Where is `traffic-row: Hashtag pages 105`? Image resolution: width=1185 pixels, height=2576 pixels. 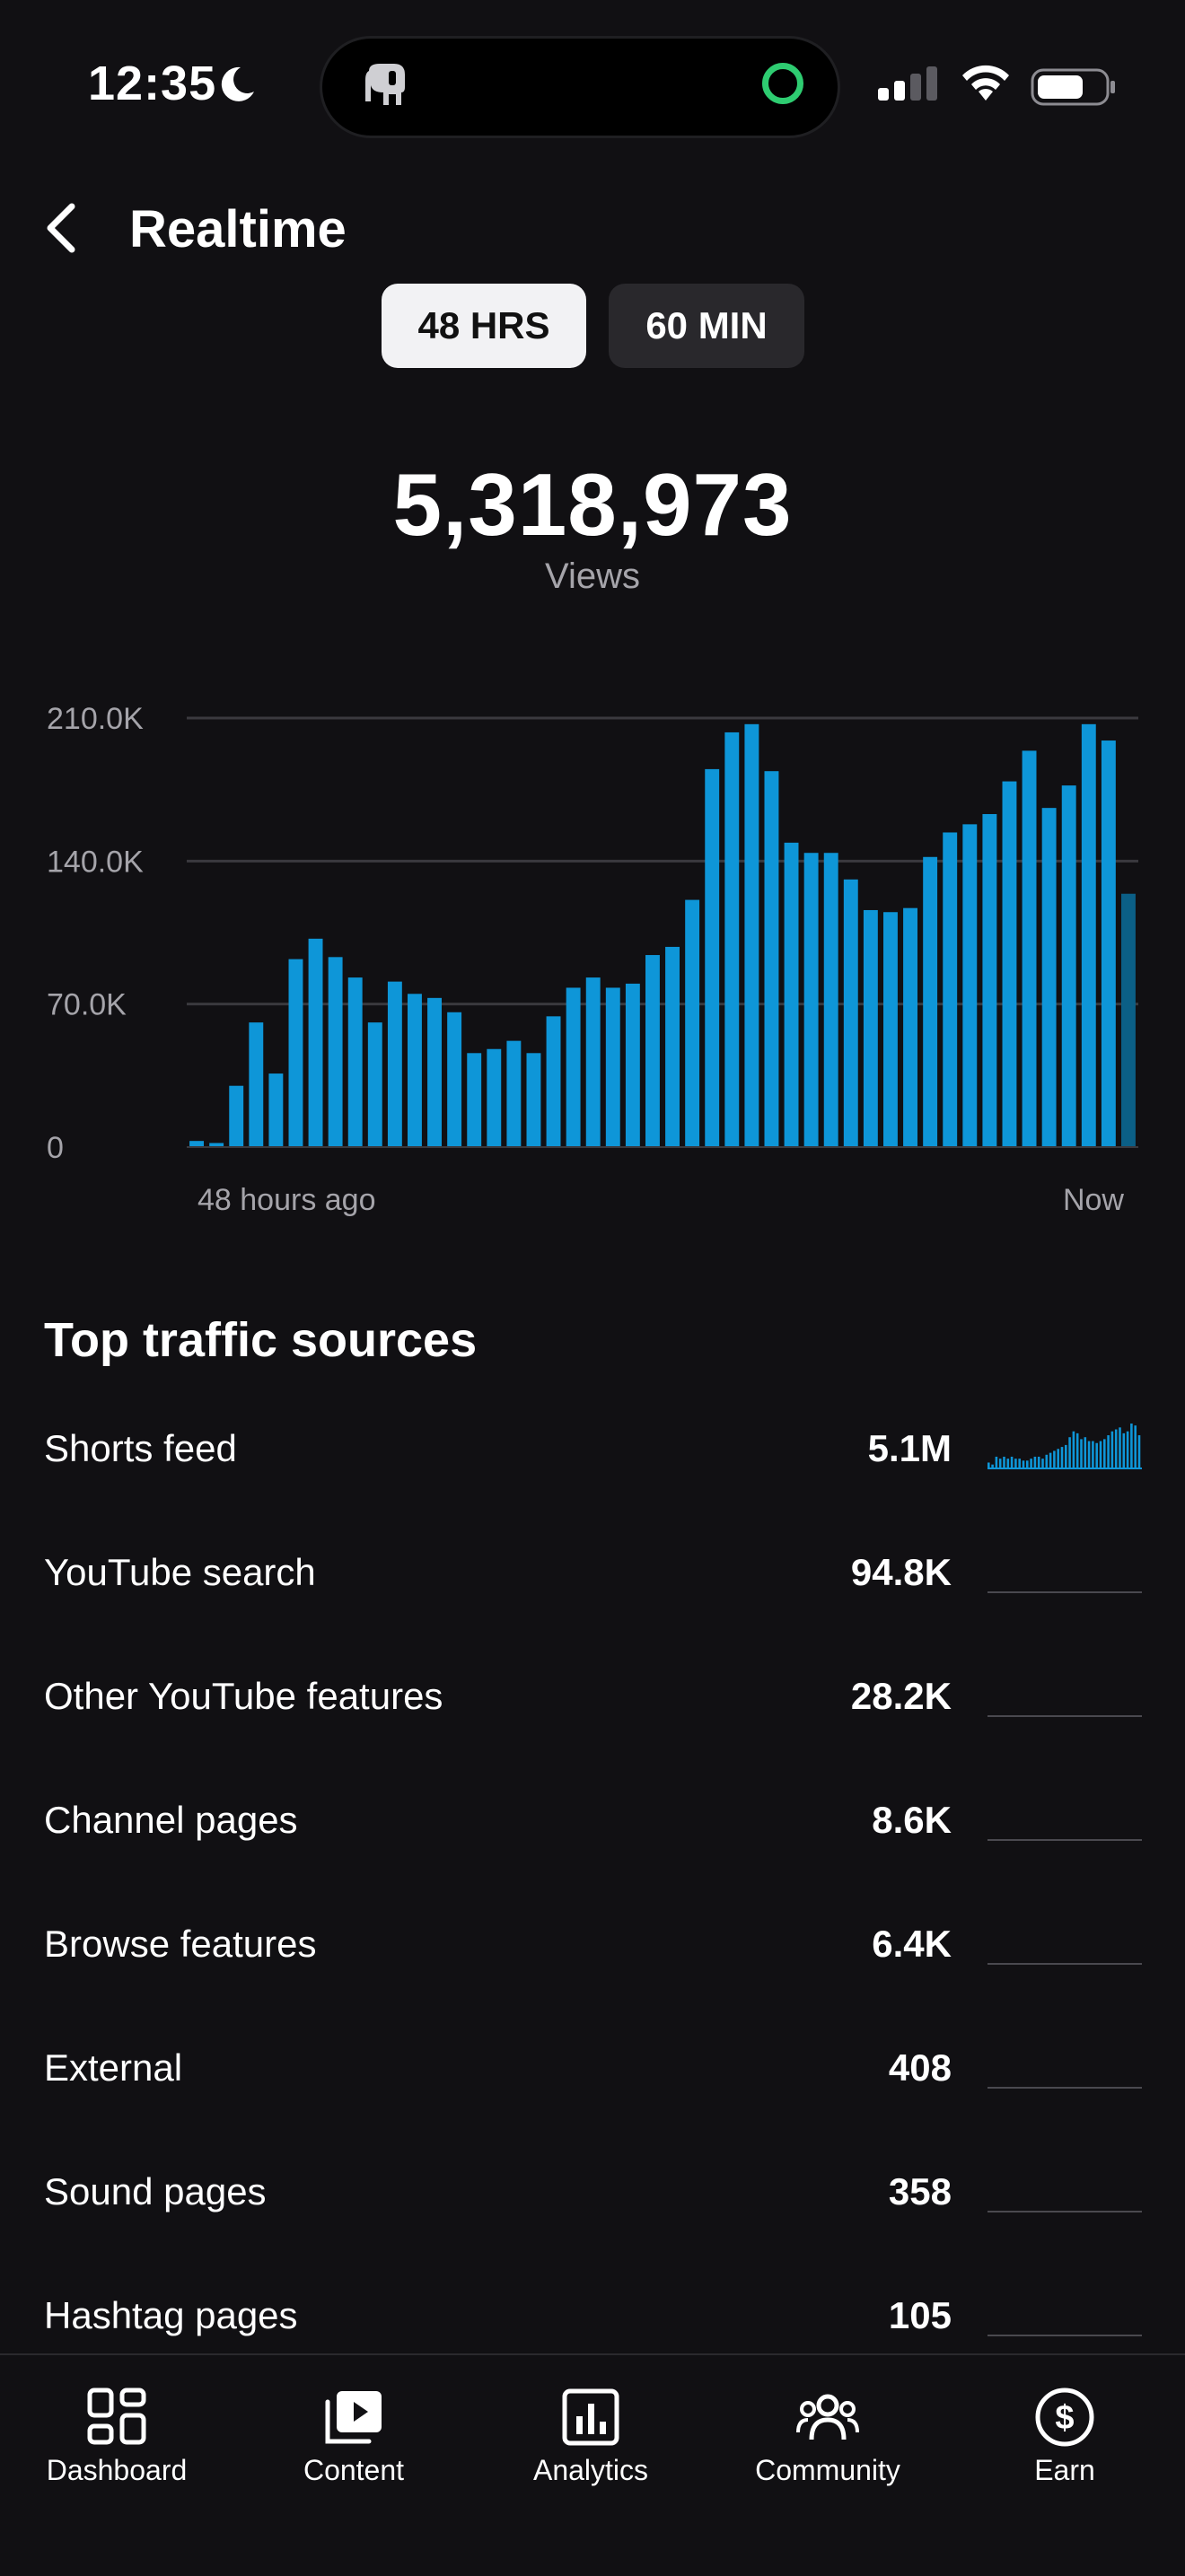 traffic-row: Hashtag pages 105 is located at coordinates (592, 2322).